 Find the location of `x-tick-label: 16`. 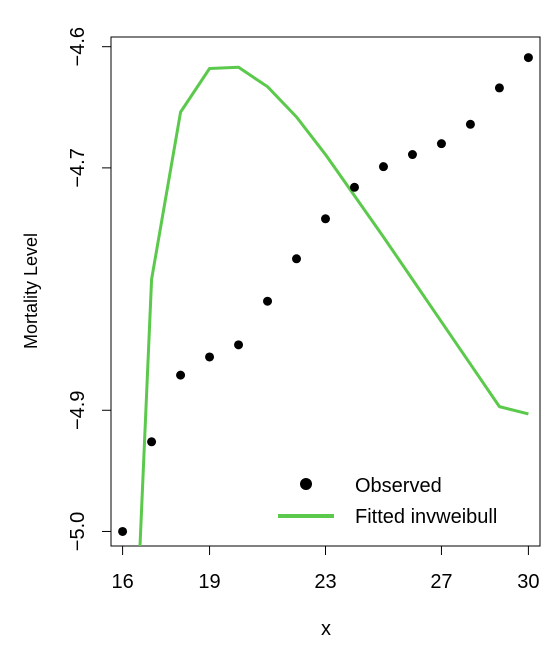

x-tick-label: 16 is located at coordinates (122, 582).